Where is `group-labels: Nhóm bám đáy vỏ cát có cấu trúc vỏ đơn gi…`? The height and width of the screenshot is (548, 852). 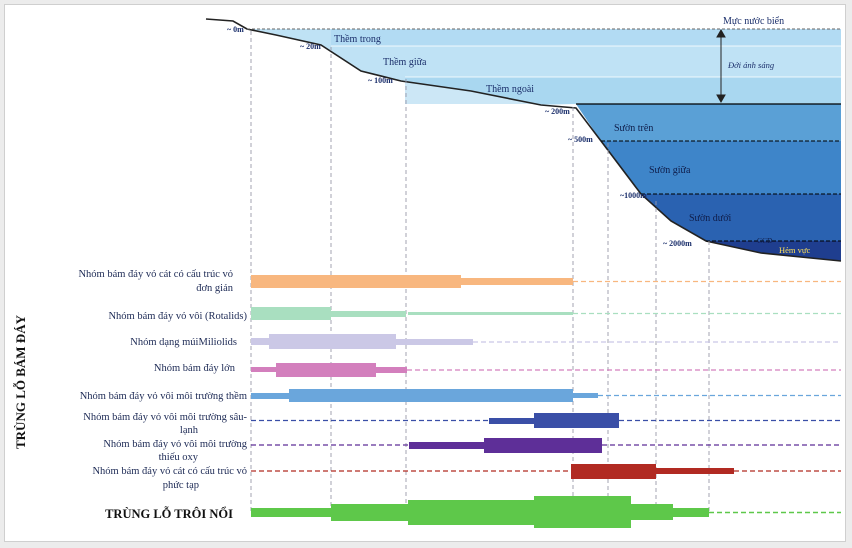
group-labels: Nhóm bám đáy vỏ cát có cấu trúc vỏ đơn gi… is located at coordinates (162, 395).